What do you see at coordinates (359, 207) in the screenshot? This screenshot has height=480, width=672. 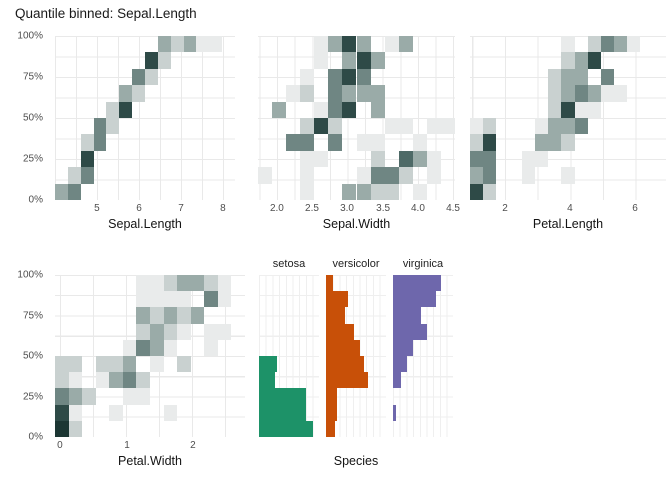 I see `x-axis-ticks: 2.0 2.5 3.0 3.5 4.0 4.5` at bounding box center [359, 207].